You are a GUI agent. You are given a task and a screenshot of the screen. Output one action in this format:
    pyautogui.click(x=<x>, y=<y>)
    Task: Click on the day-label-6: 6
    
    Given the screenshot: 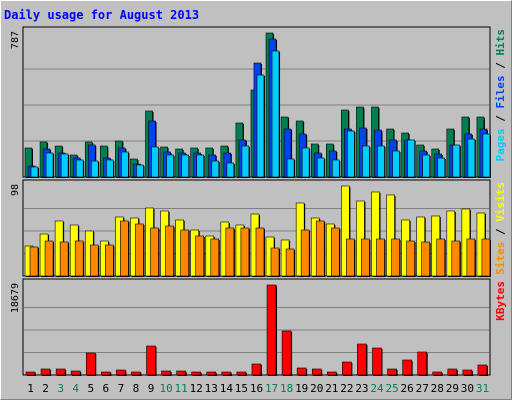 What is the action you would take?
    pyautogui.click(x=106, y=388)
    